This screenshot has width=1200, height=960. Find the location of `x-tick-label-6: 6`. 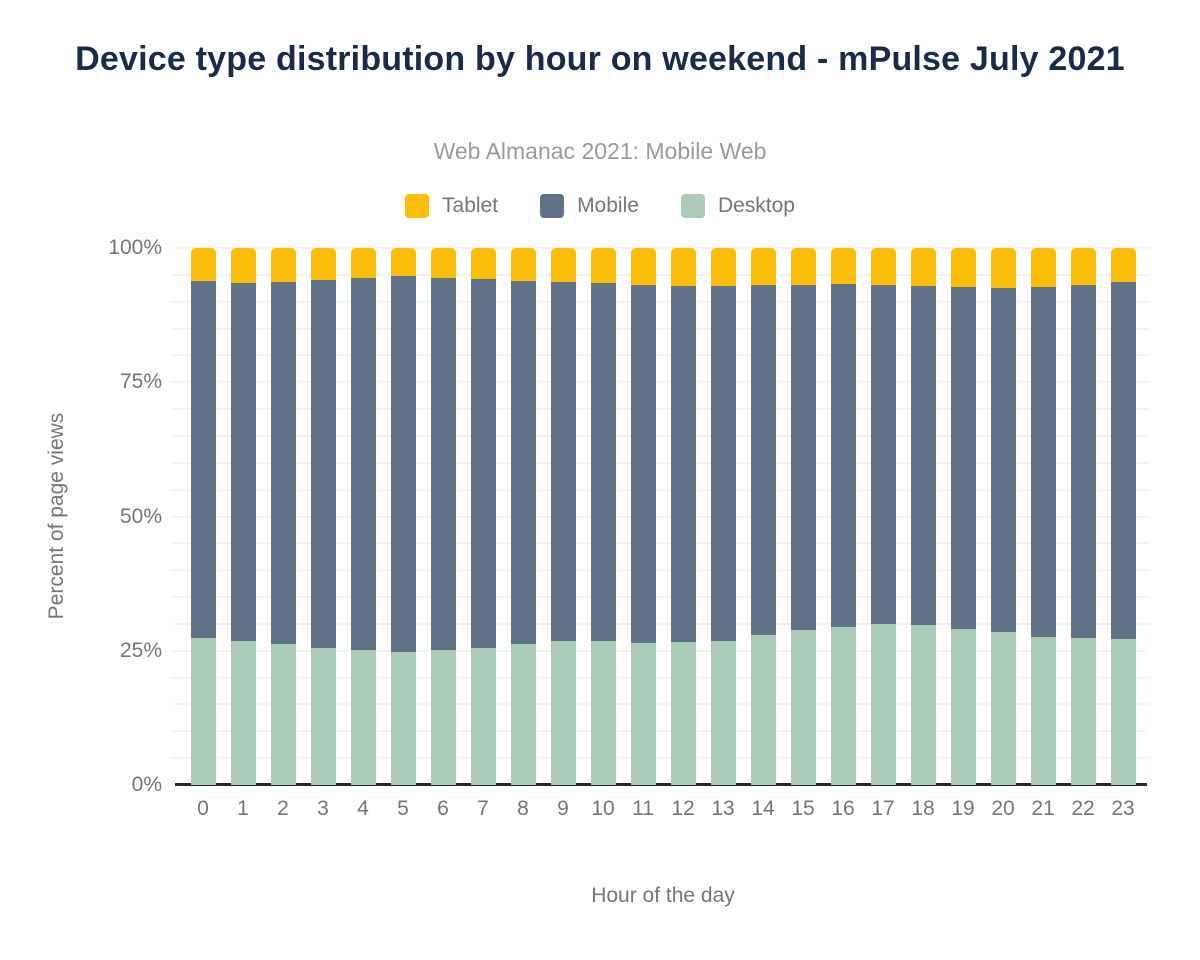

x-tick-label-6: 6 is located at coordinates (443, 808).